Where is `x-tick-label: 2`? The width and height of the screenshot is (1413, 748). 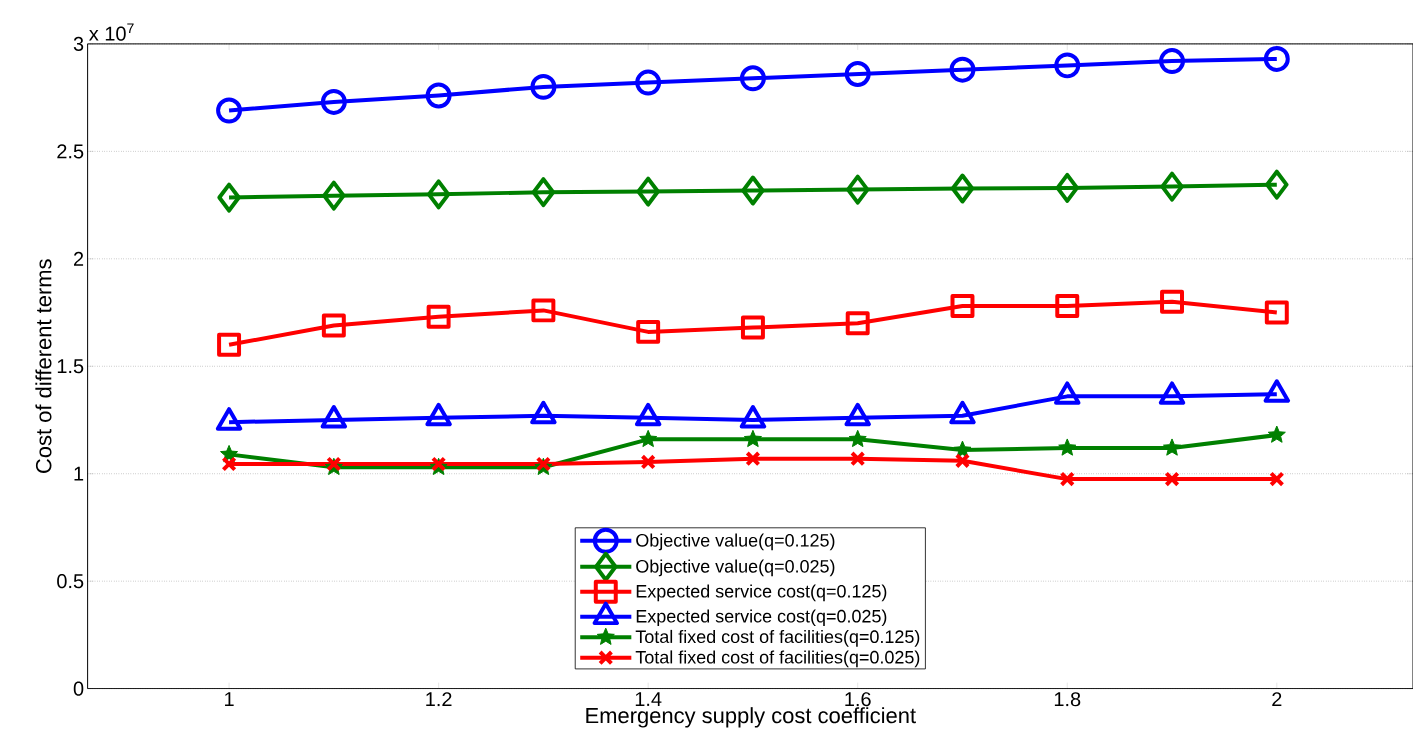
x-tick-label: 2 is located at coordinates (1277, 699).